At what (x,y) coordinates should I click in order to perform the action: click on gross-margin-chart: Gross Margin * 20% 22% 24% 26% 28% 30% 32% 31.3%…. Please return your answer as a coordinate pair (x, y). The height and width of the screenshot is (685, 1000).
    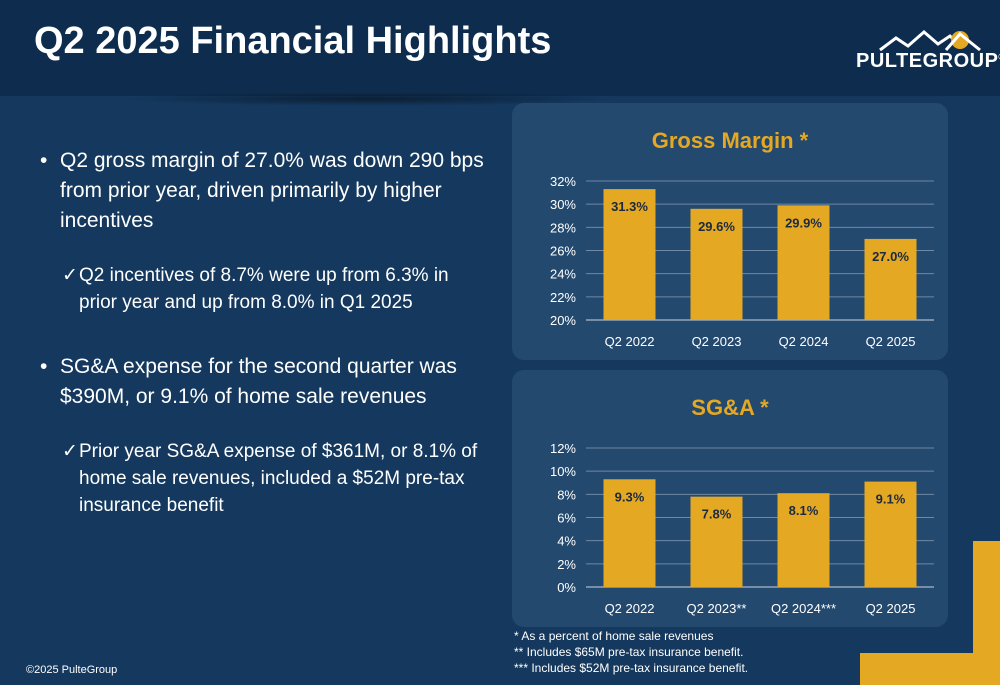
    Looking at the image, I should click on (742, 238).